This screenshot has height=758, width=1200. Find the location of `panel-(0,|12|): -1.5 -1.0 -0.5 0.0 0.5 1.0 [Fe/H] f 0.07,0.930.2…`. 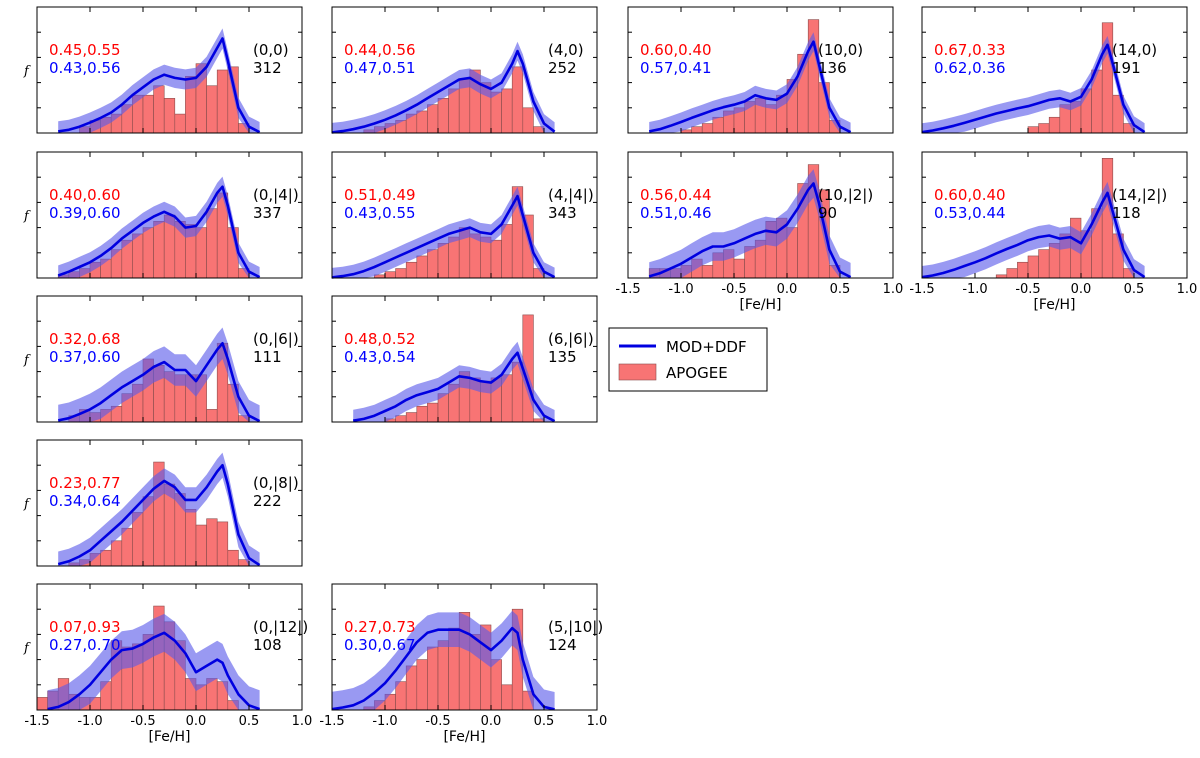

panel-(0,|12|): -1.5 -1.0 -0.5 0.0 0.5 1.0 [Fe/H] f 0.07,0.930.2… is located at coordinates (168, 664).